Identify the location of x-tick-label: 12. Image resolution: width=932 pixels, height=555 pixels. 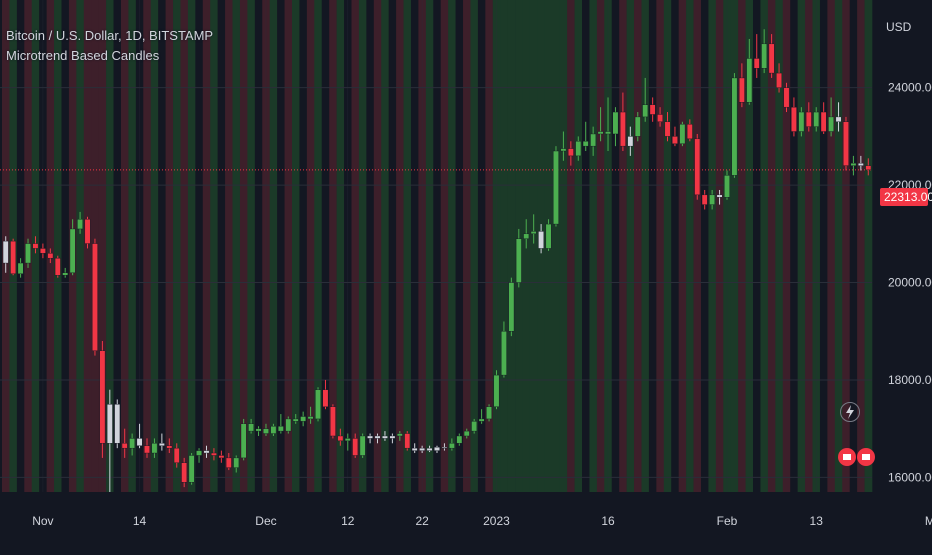
(348, 521).